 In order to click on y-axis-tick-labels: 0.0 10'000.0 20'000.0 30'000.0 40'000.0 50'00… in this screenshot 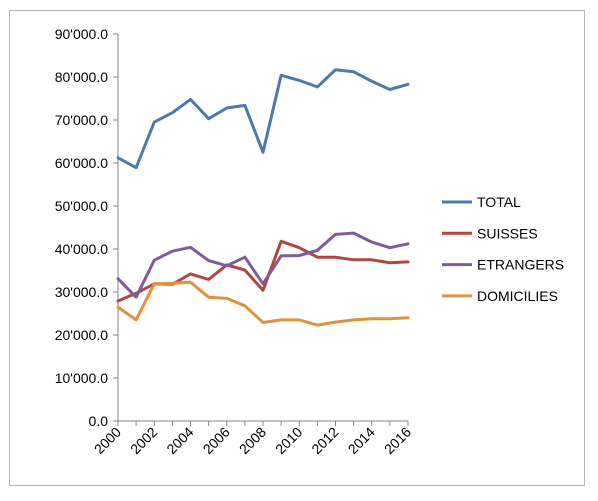, I will do `click(86, 227)`.